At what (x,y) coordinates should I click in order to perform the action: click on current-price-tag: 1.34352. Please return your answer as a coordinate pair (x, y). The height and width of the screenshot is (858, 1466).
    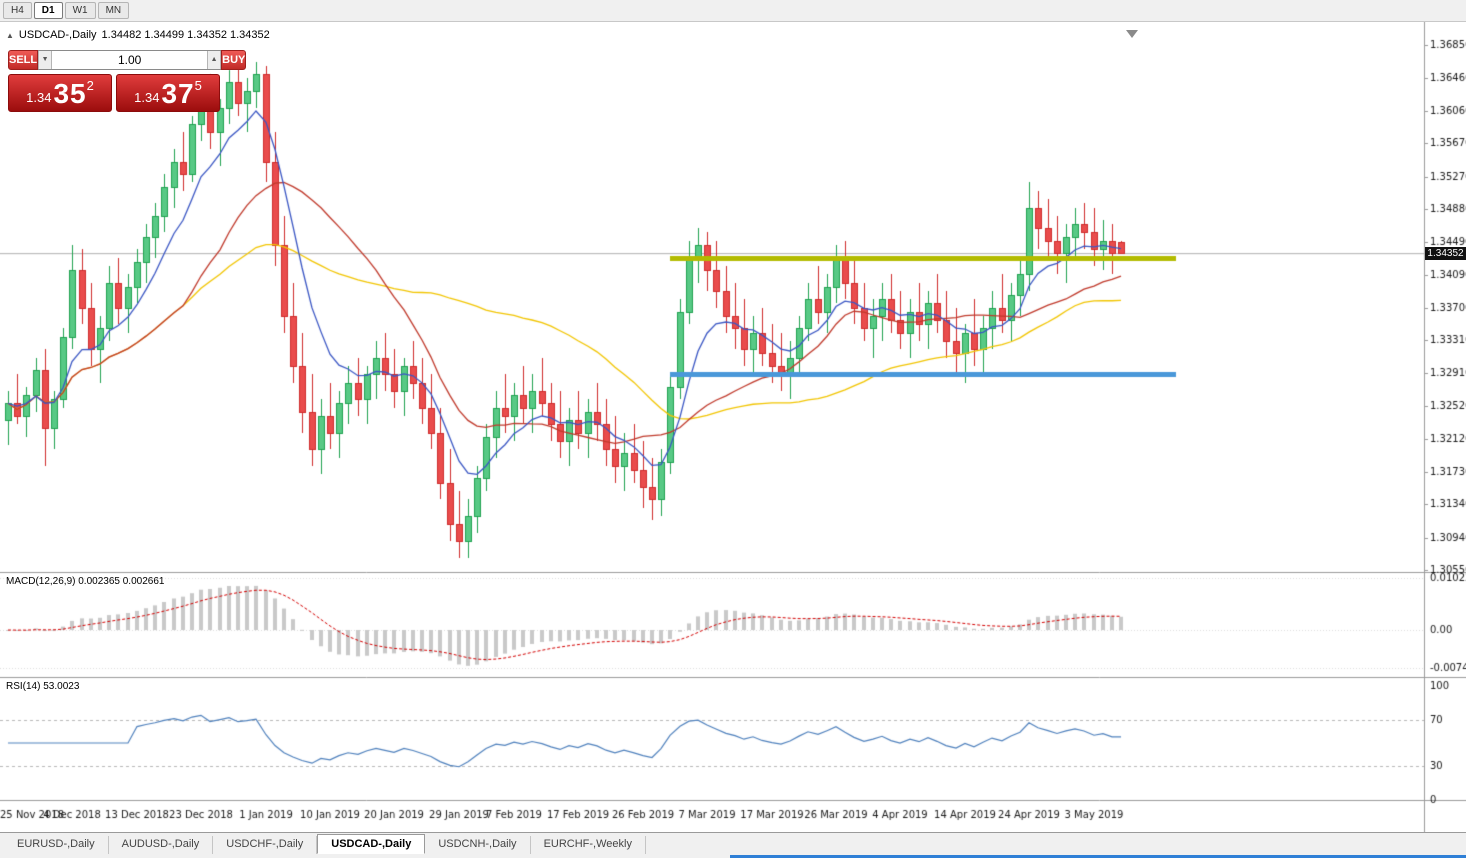
    Looking at the image, I should click on (1445, 253).